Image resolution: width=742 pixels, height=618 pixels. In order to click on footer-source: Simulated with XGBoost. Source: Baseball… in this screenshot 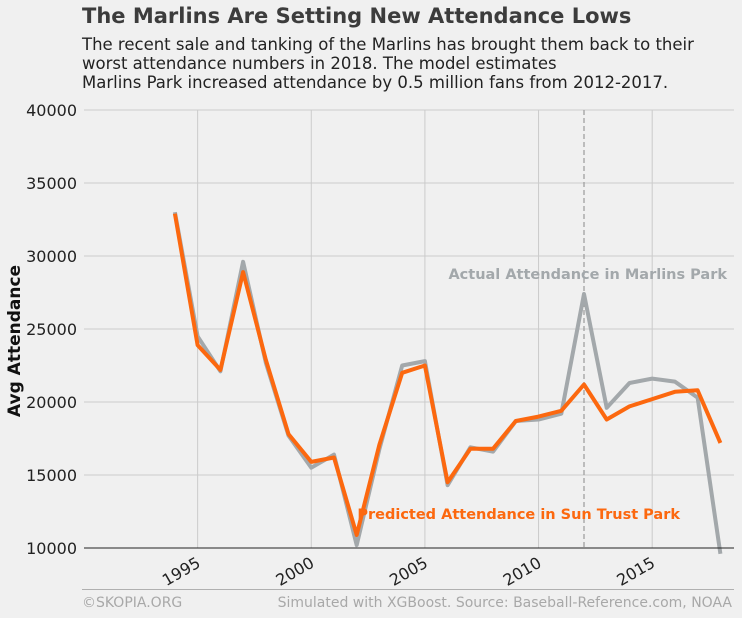, I will do `click(504, 603)`.